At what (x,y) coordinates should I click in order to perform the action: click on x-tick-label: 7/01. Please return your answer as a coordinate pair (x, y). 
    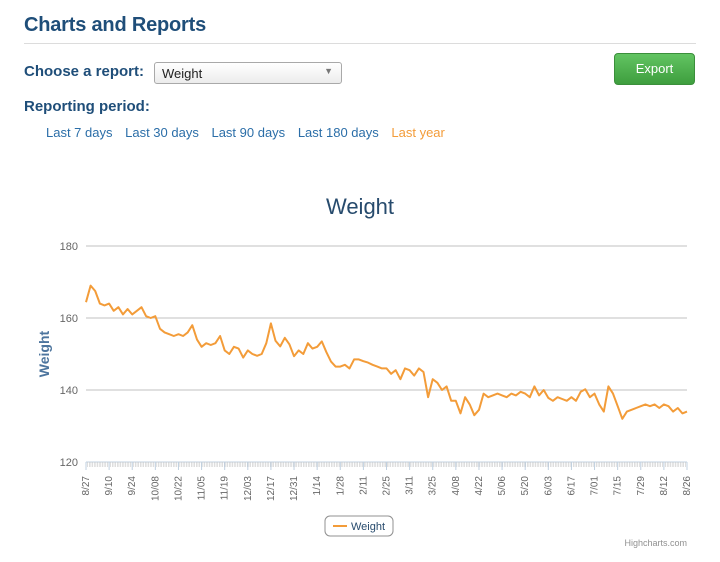
    Looking at the image, I should click on (595, 486).